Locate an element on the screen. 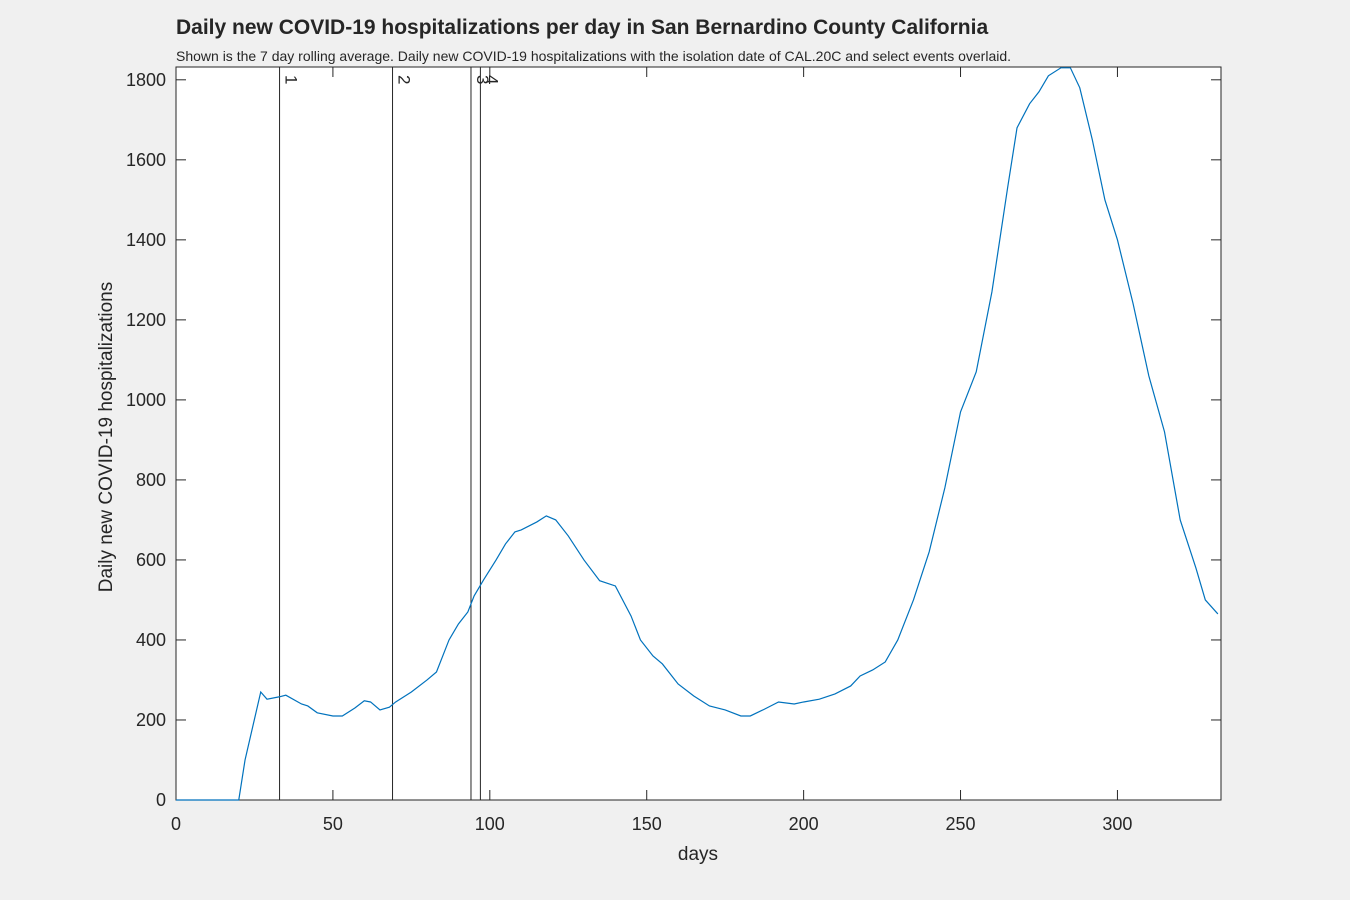  x-axis-label: days is located at coordinates (698, 854).